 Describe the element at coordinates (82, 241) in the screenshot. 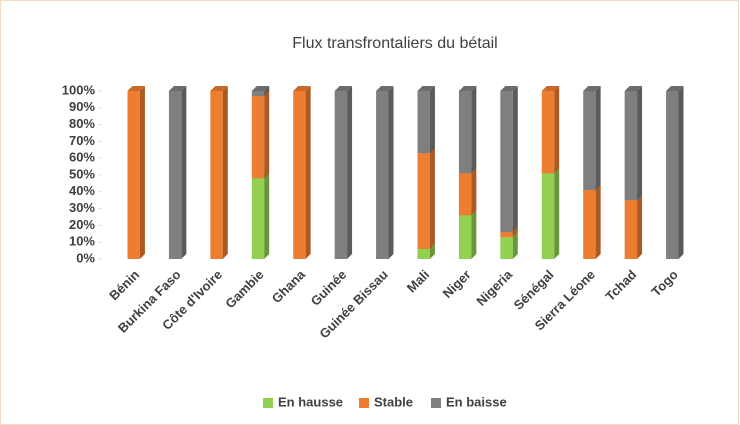

I see `y-tick-label: 10%` at that location.